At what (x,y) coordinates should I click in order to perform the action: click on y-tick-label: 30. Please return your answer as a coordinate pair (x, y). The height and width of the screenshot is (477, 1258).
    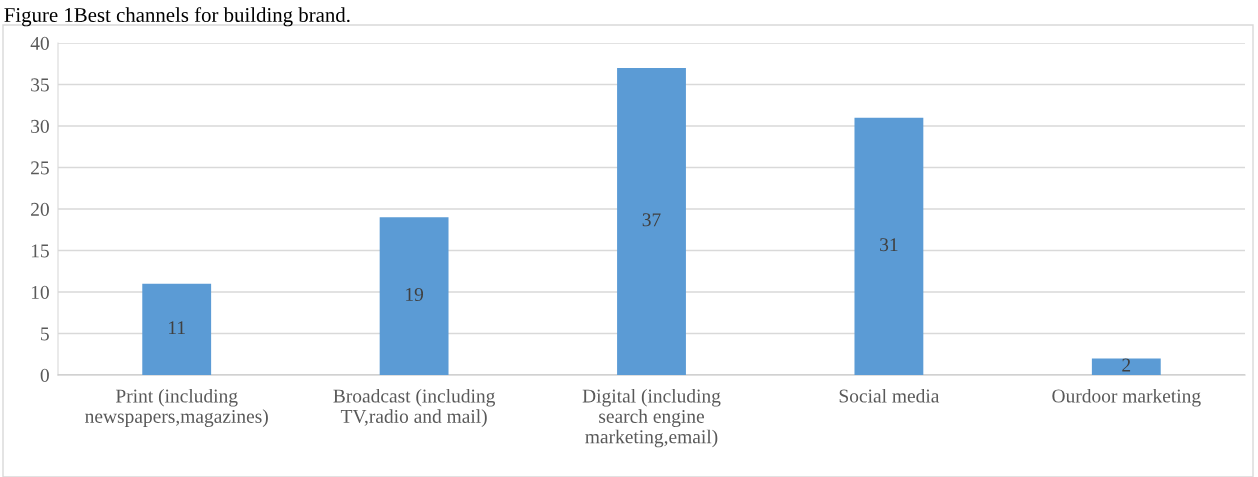
    Looking at the image, I should click on (40, 126).